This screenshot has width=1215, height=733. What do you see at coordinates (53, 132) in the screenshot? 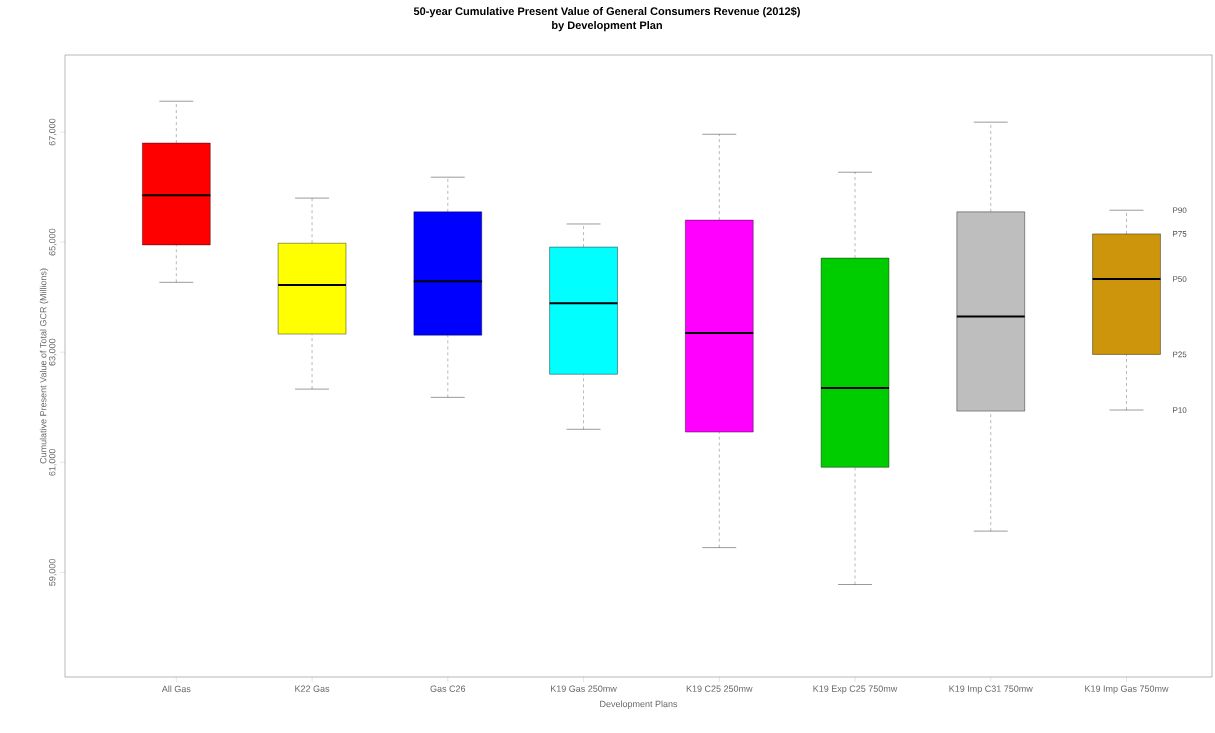
I see `y-tick-label: 67,000` at bounding box center [53, 132].